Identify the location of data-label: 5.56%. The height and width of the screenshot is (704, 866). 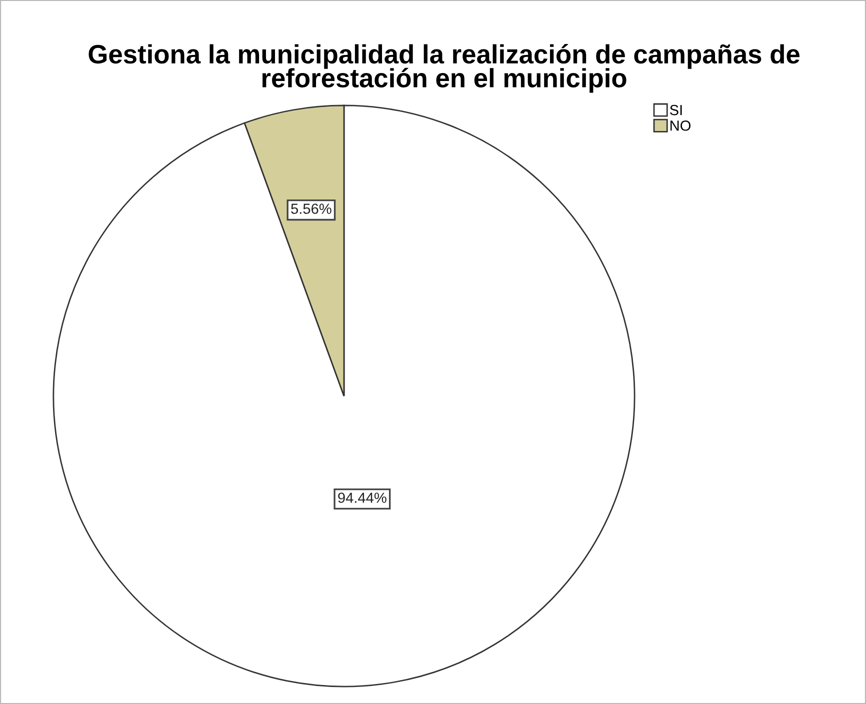
(311, 209).